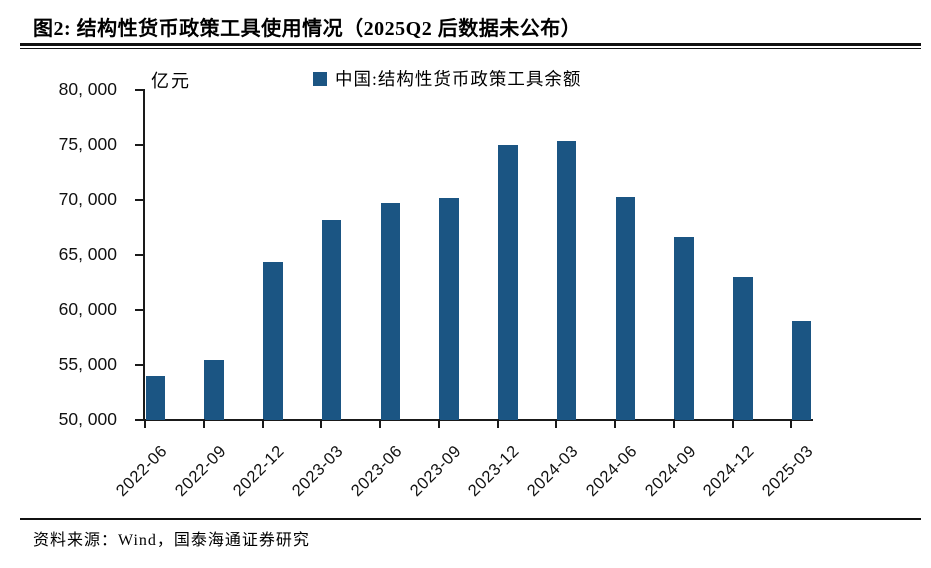 This screenshot has height=568, width=931. I want to click on legend-swatch-icon, so click(320, 78).